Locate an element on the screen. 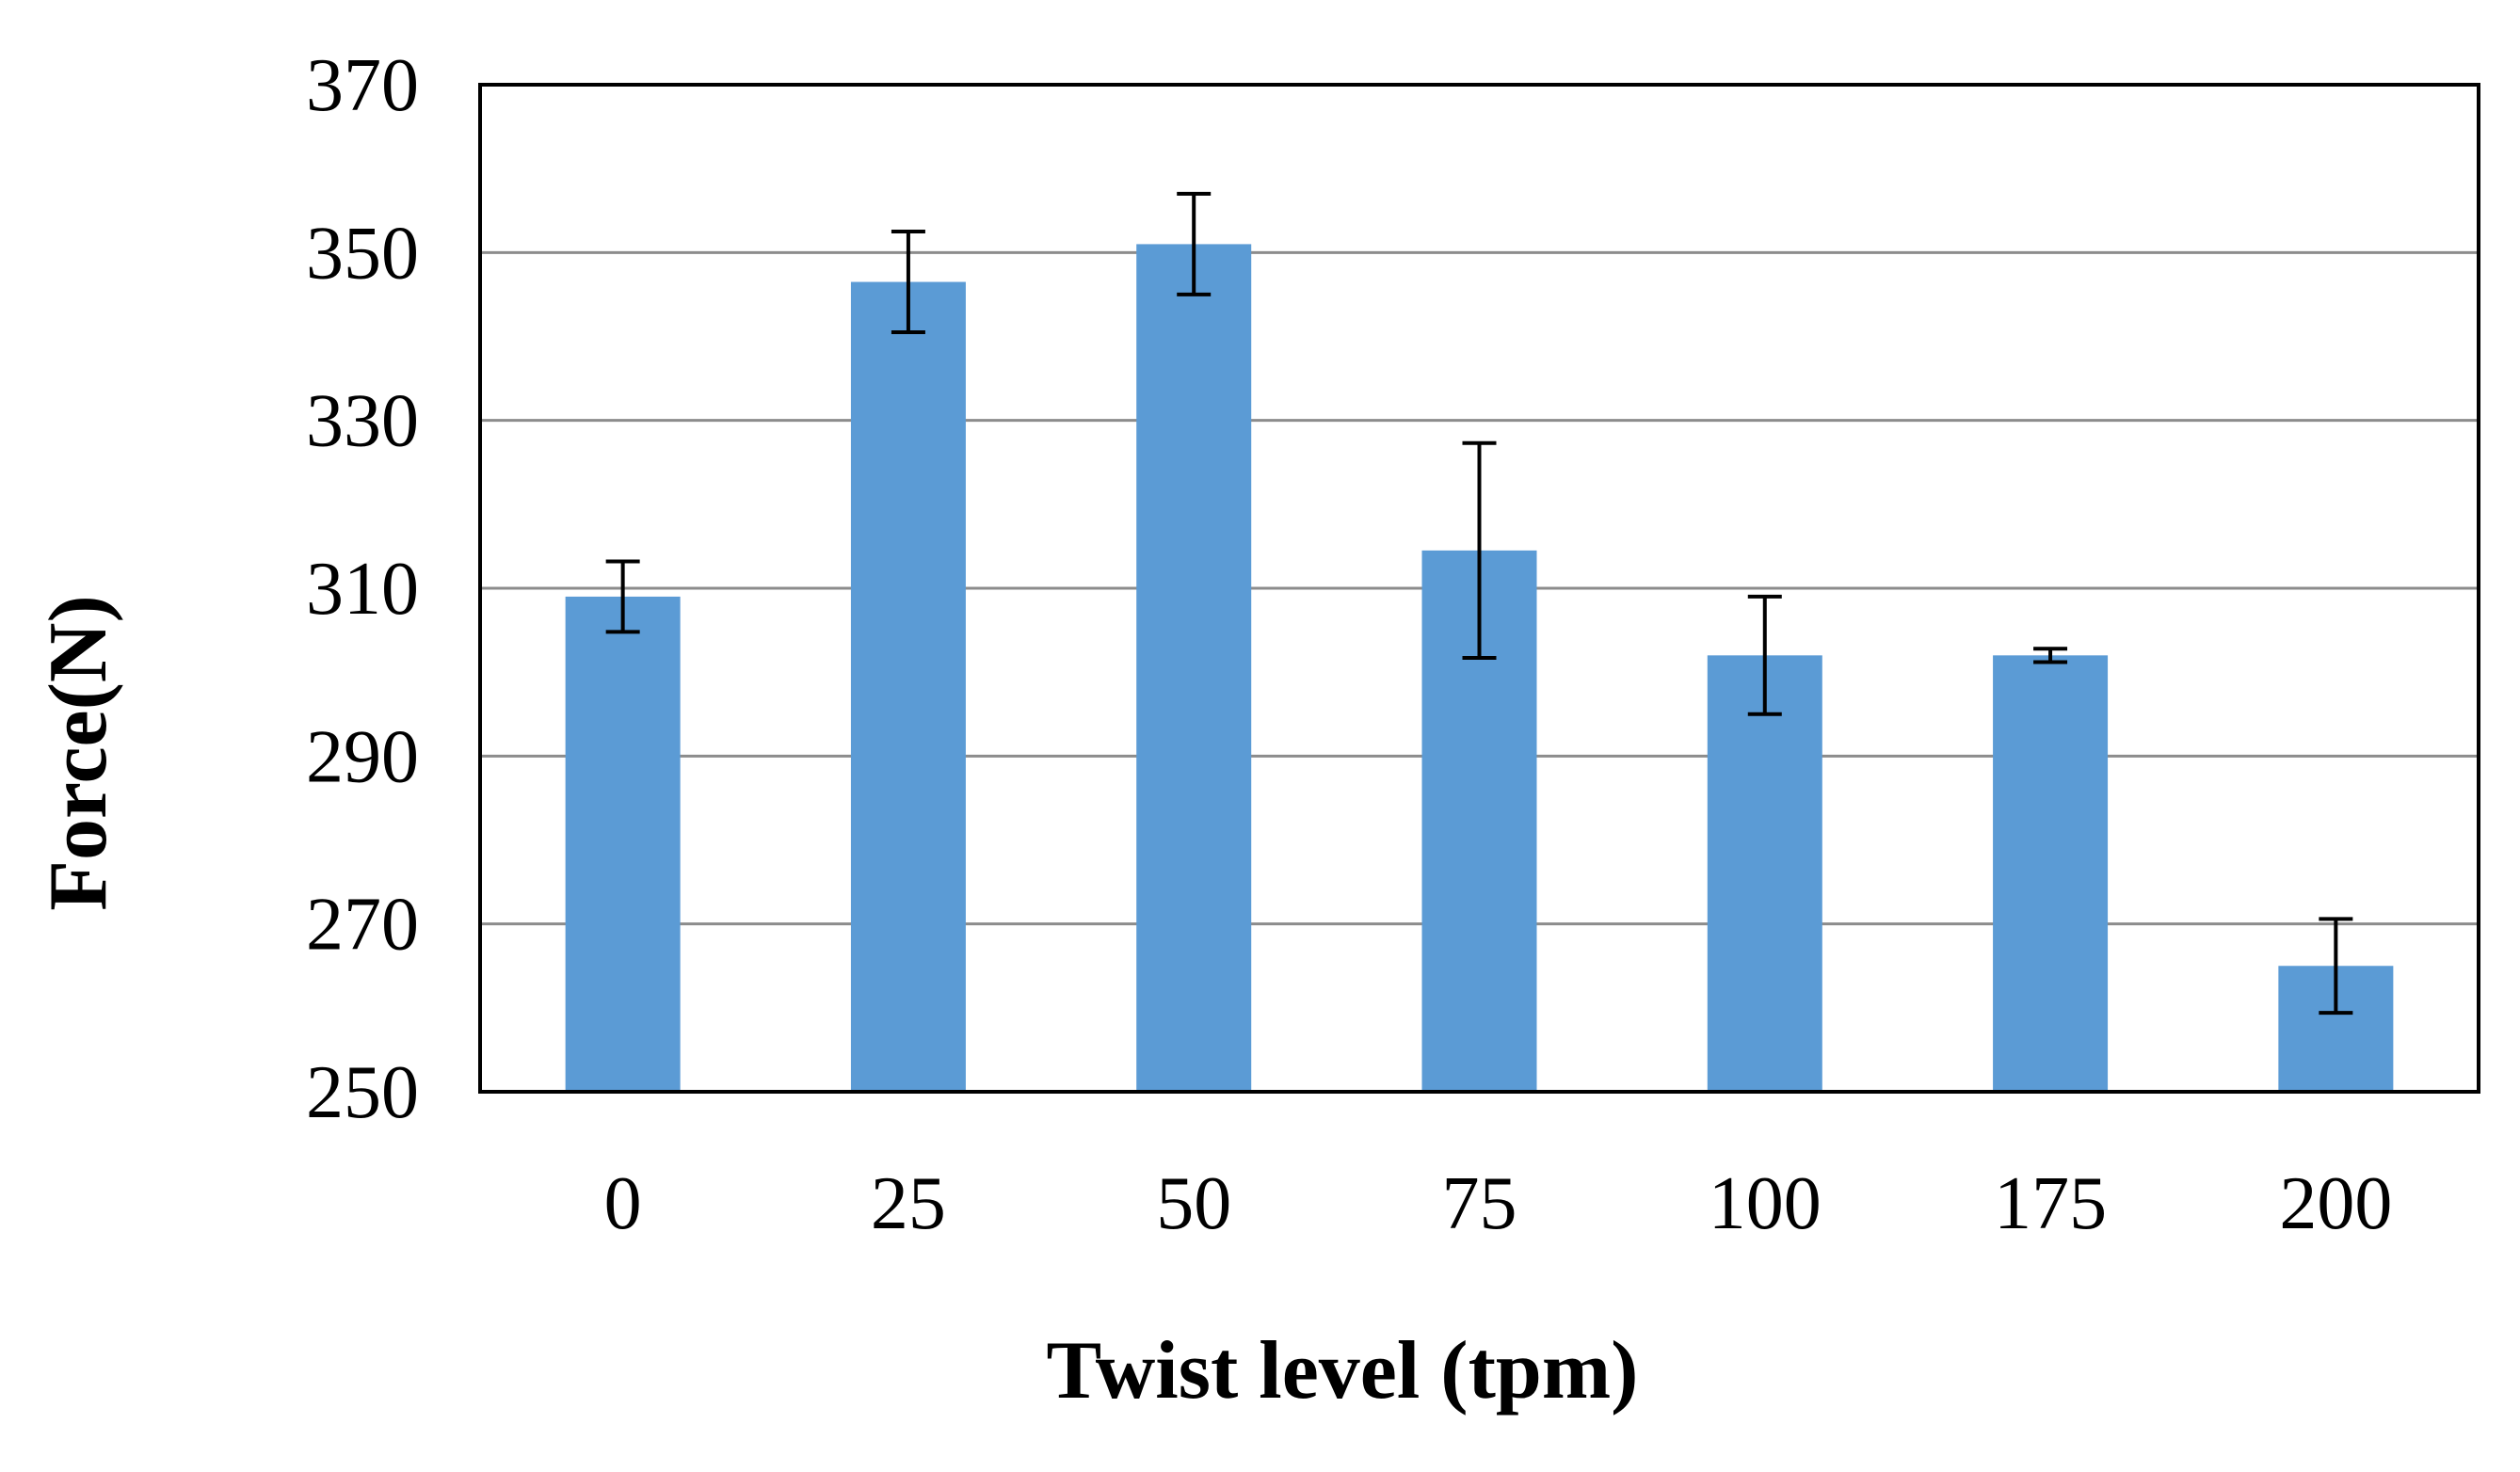 The width and height of the screenshot is (2520, 1472). x-tick-label: 175 is located at coordinates (2050, 1203).